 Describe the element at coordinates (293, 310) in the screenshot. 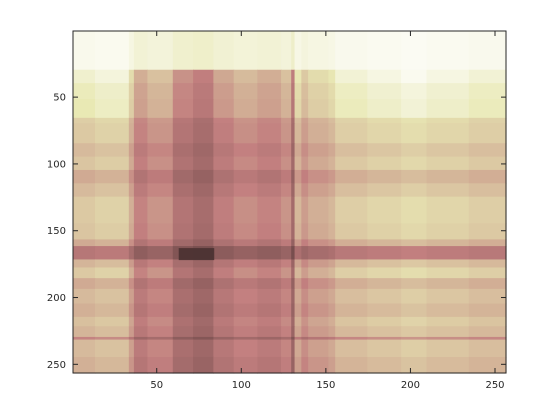

I see `heatmap-cell-r18-c11` at that location.